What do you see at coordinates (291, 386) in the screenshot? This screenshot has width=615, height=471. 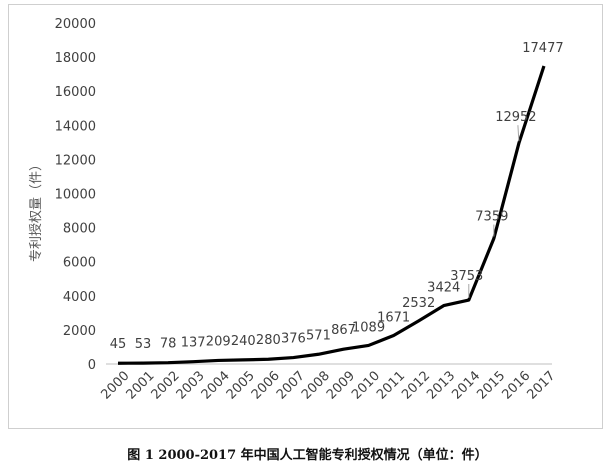 I see `x-tick-label: 2007` at bounding box center [291, 386].